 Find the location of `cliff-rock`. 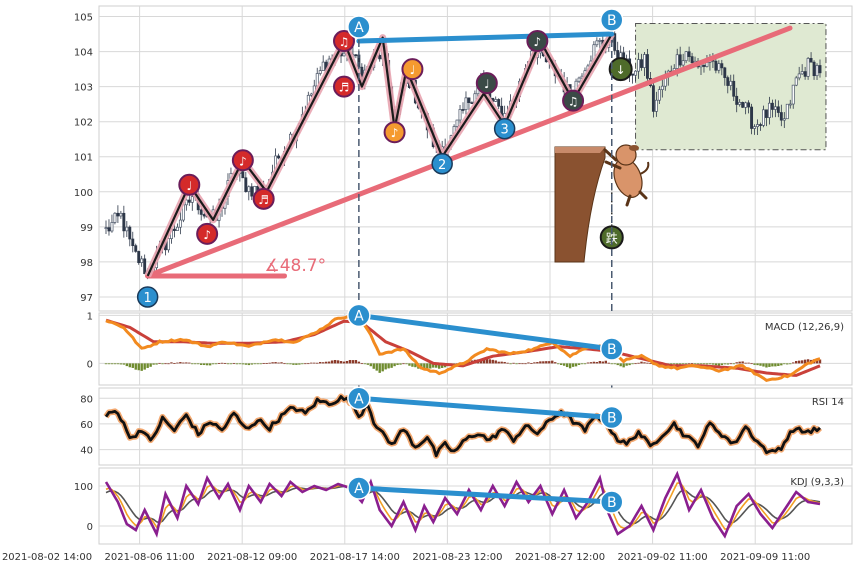

cliff-rock is located at coordinates (580, 204).